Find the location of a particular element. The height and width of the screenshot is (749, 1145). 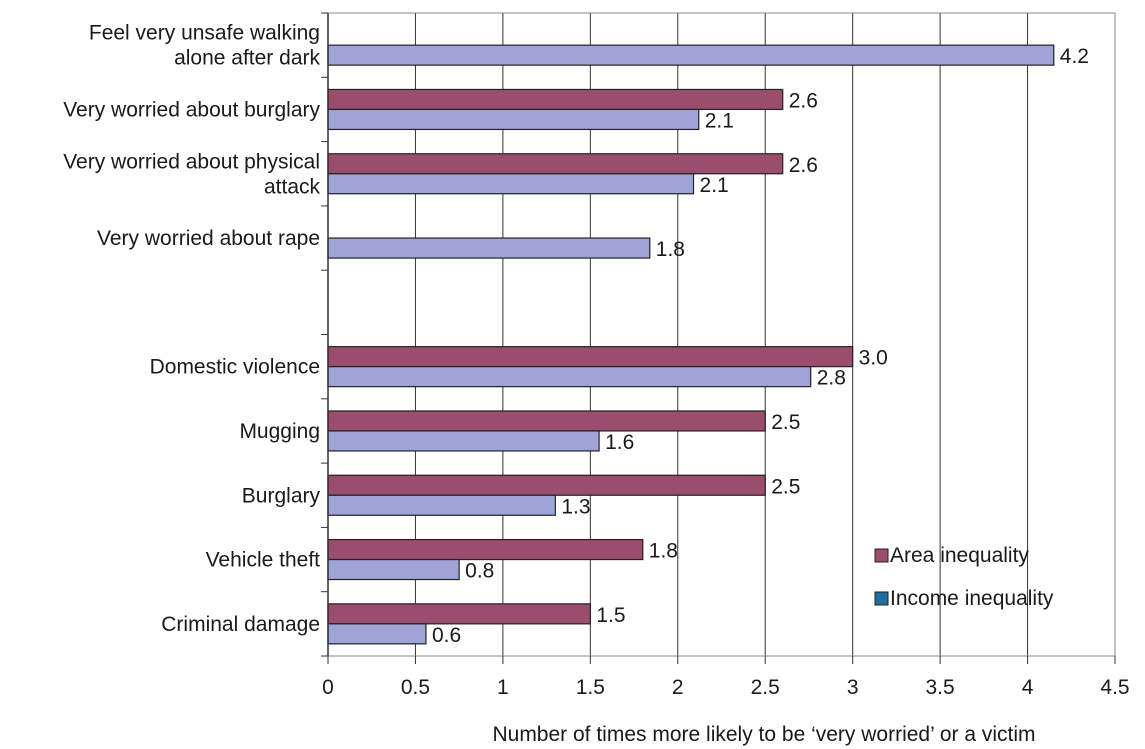

category-label: Criminal damage is located at coordinates (240, 624).